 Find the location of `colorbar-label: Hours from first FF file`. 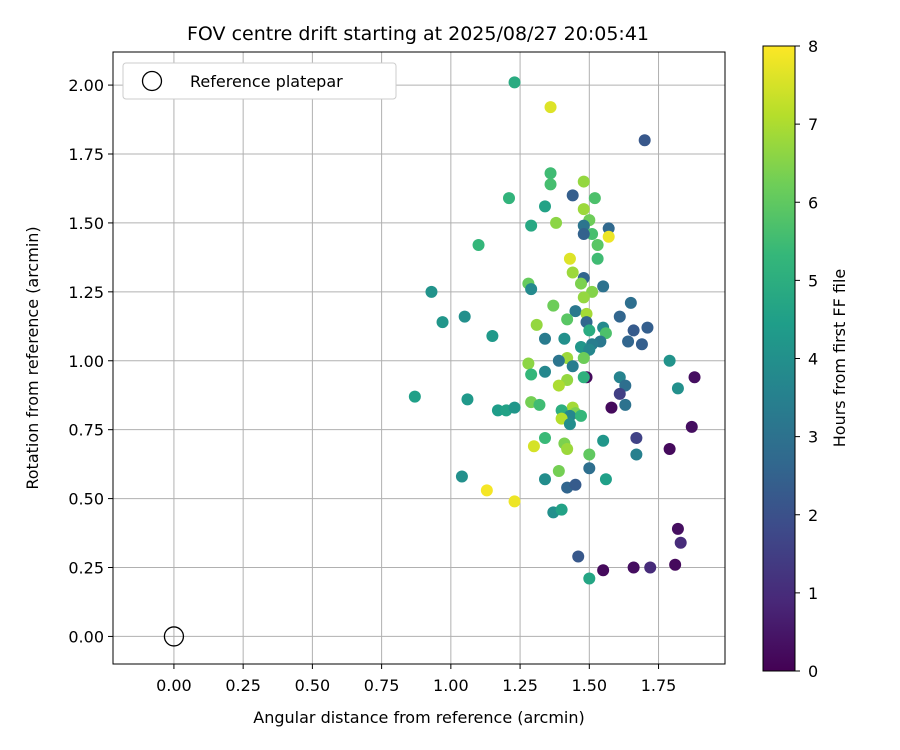

colorbar-label: Hours from first FF file is located at coordinates (839, 358).